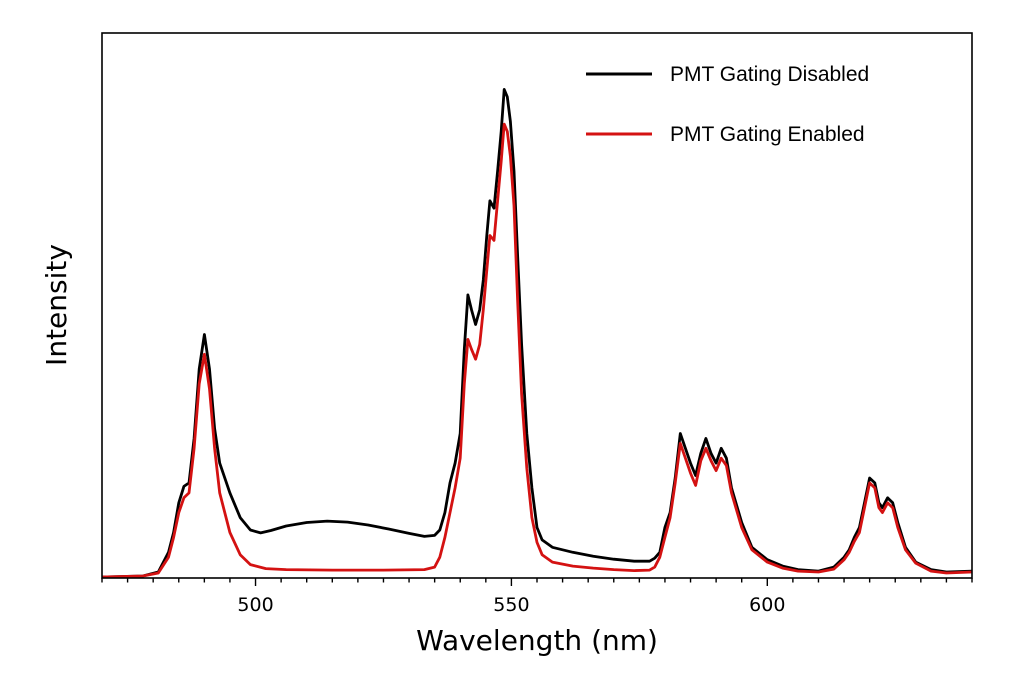 The width and height of the screenshot is (1024, 682). Describe the element at coordinates (537, 640) in the screenshot. I see `x-axis-title: Wavelength (nm)` at that location.